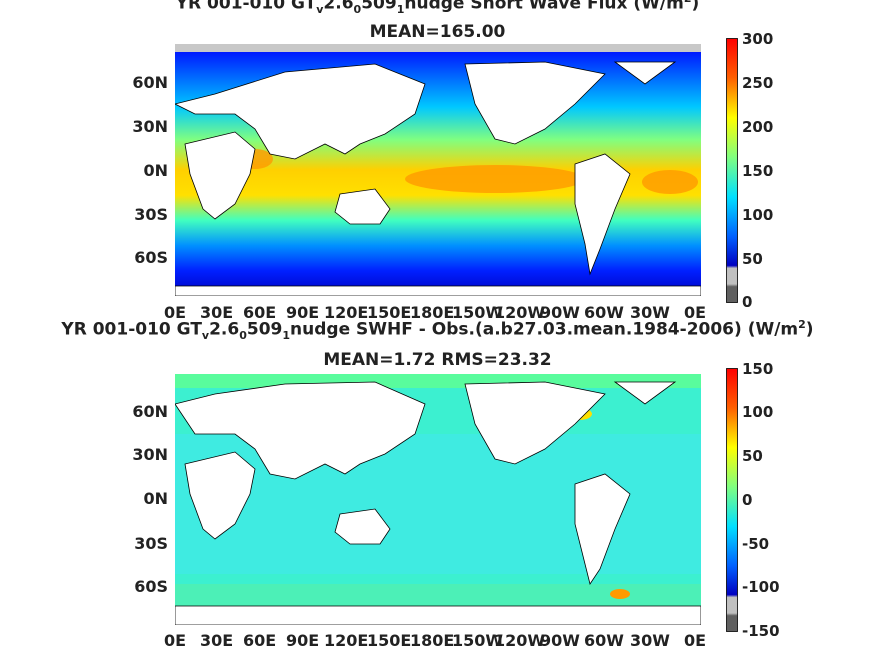 The height and width of the screenshot is (656, 875). Describe the element at coordinates (732, 500) in the screenshot. I see `panel2-colorbar` at that location.